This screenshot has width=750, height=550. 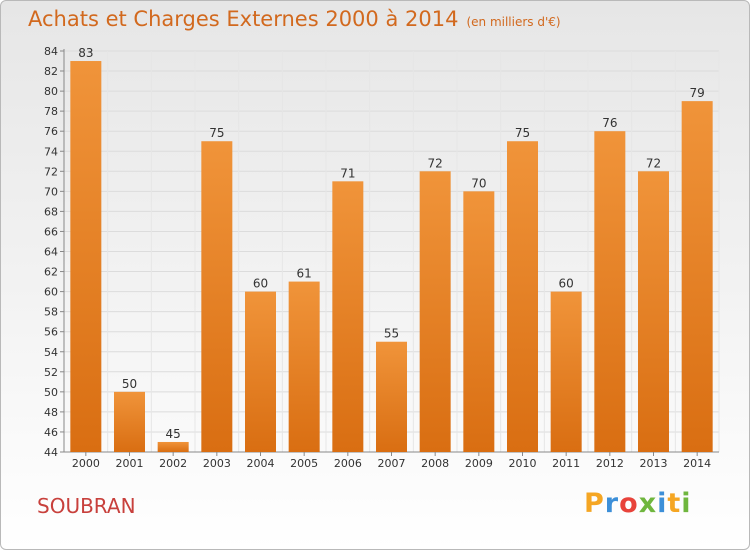 What do you see at coordinates (173, 463) in the screenshot?
I see `x-tick-label: 2002` at bounding box center [173, 463].